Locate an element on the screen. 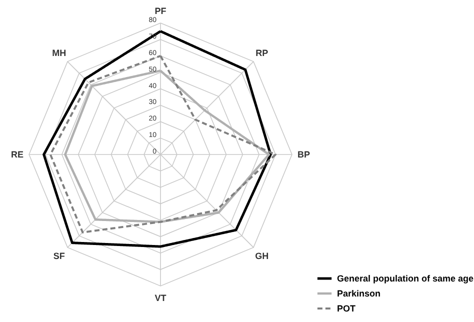 The width and height of the screenshot is (474, 322). spoke-label: MH is located at coordinates (59, 53).